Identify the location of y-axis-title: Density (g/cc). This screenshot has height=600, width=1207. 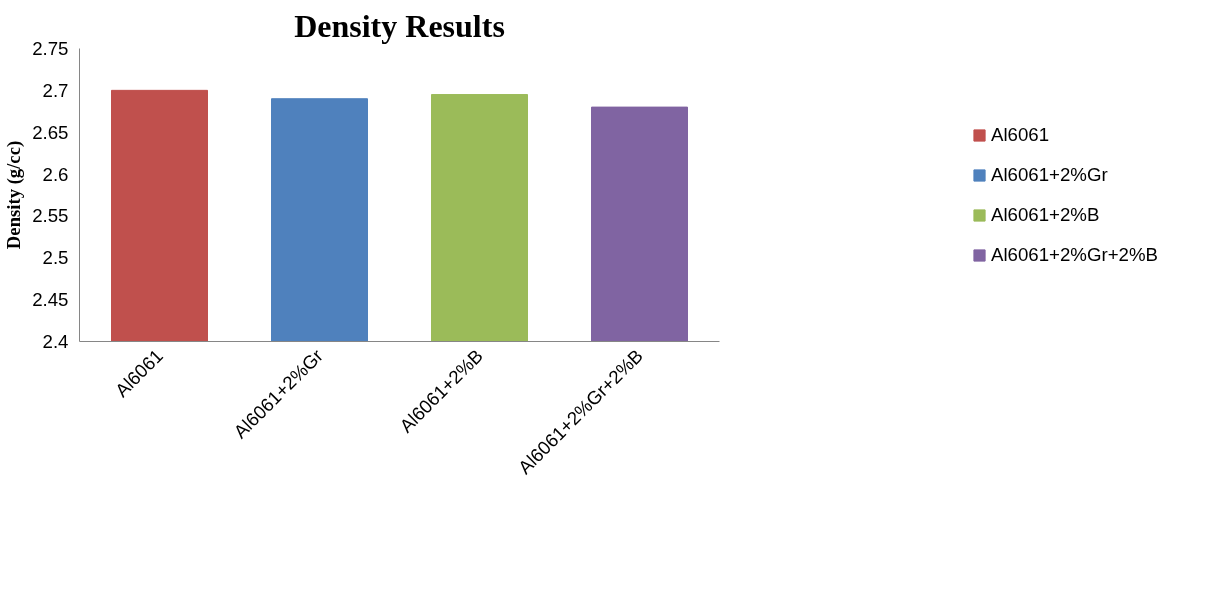
(14, 195).